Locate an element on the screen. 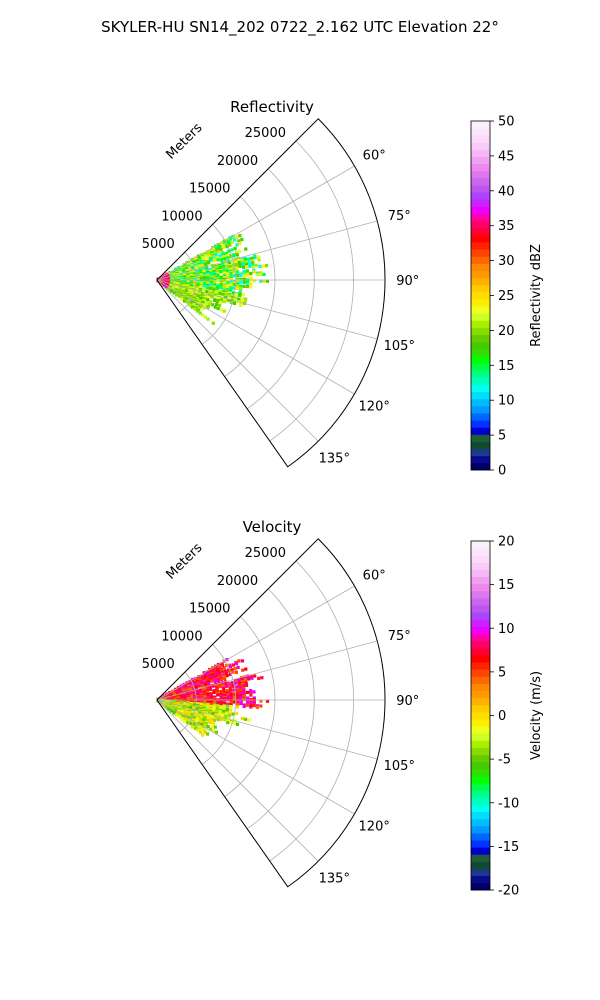  colorbar-label: Reflectivity dBZ is located at coordinates (536, 295).